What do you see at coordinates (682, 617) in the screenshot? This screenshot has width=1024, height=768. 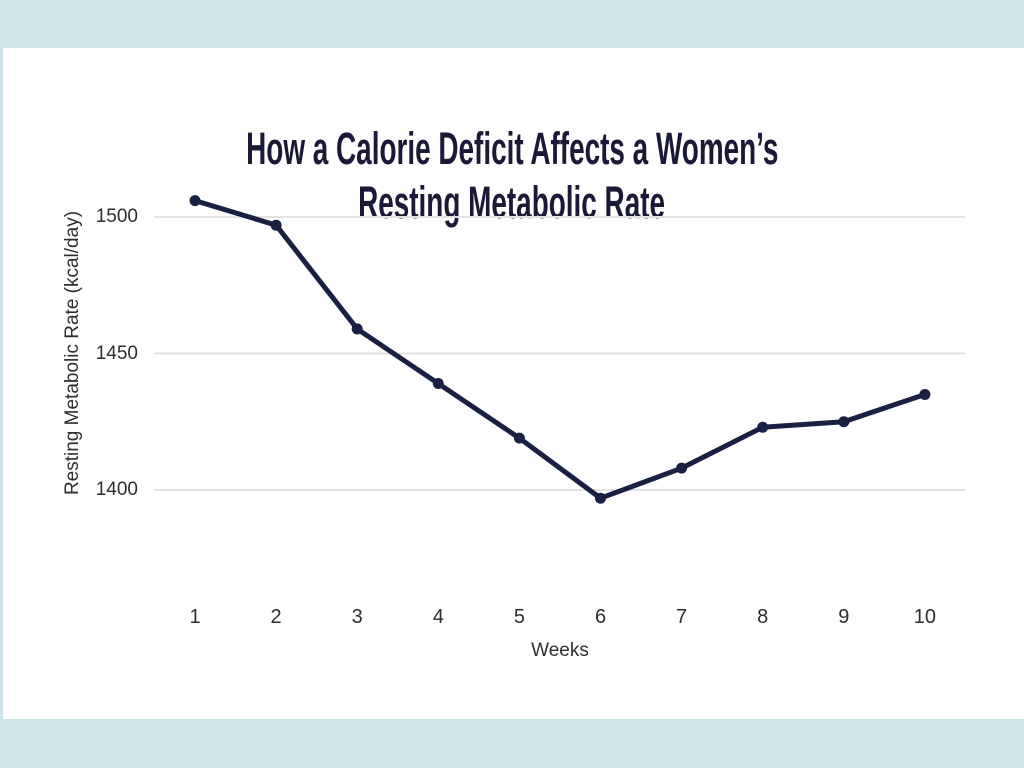 I see `x-tick-label-7: 7` at bounding box center [682, 617].